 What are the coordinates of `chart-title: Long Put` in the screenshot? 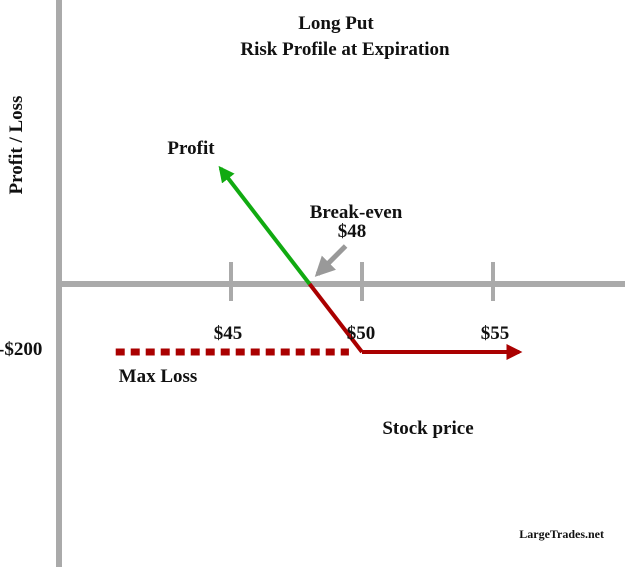 It's located at (336, 23).